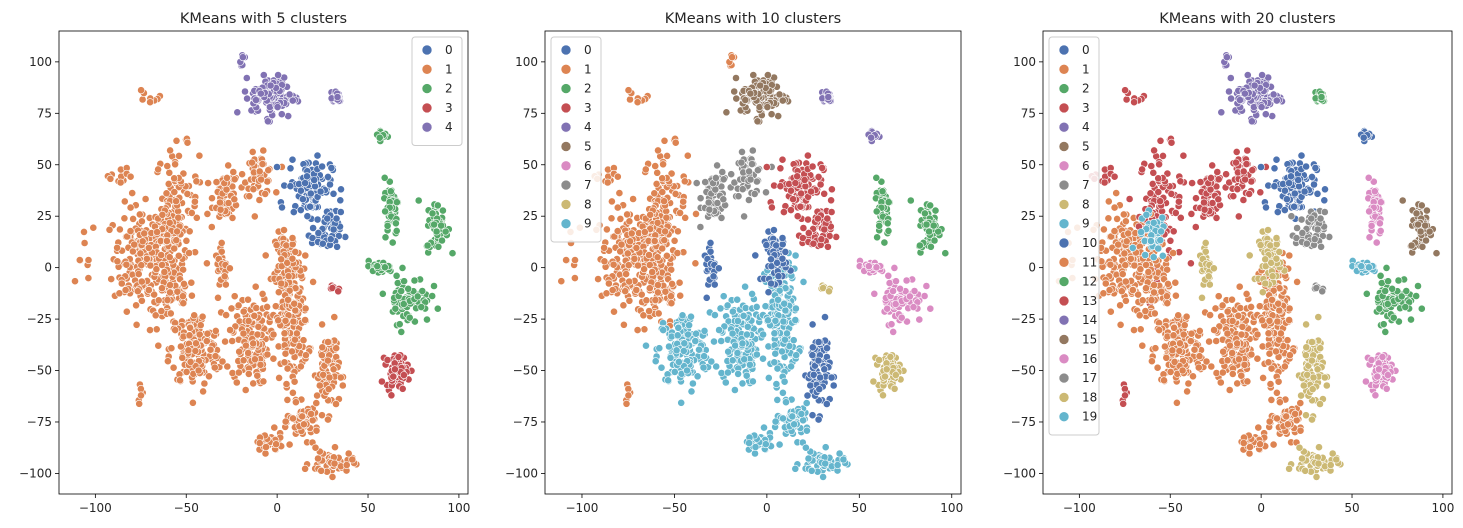 The image size is (1463, 528). Describe the element at coordinates (588, 50) in the screenshot. I see `legend-label: 0` at that location.